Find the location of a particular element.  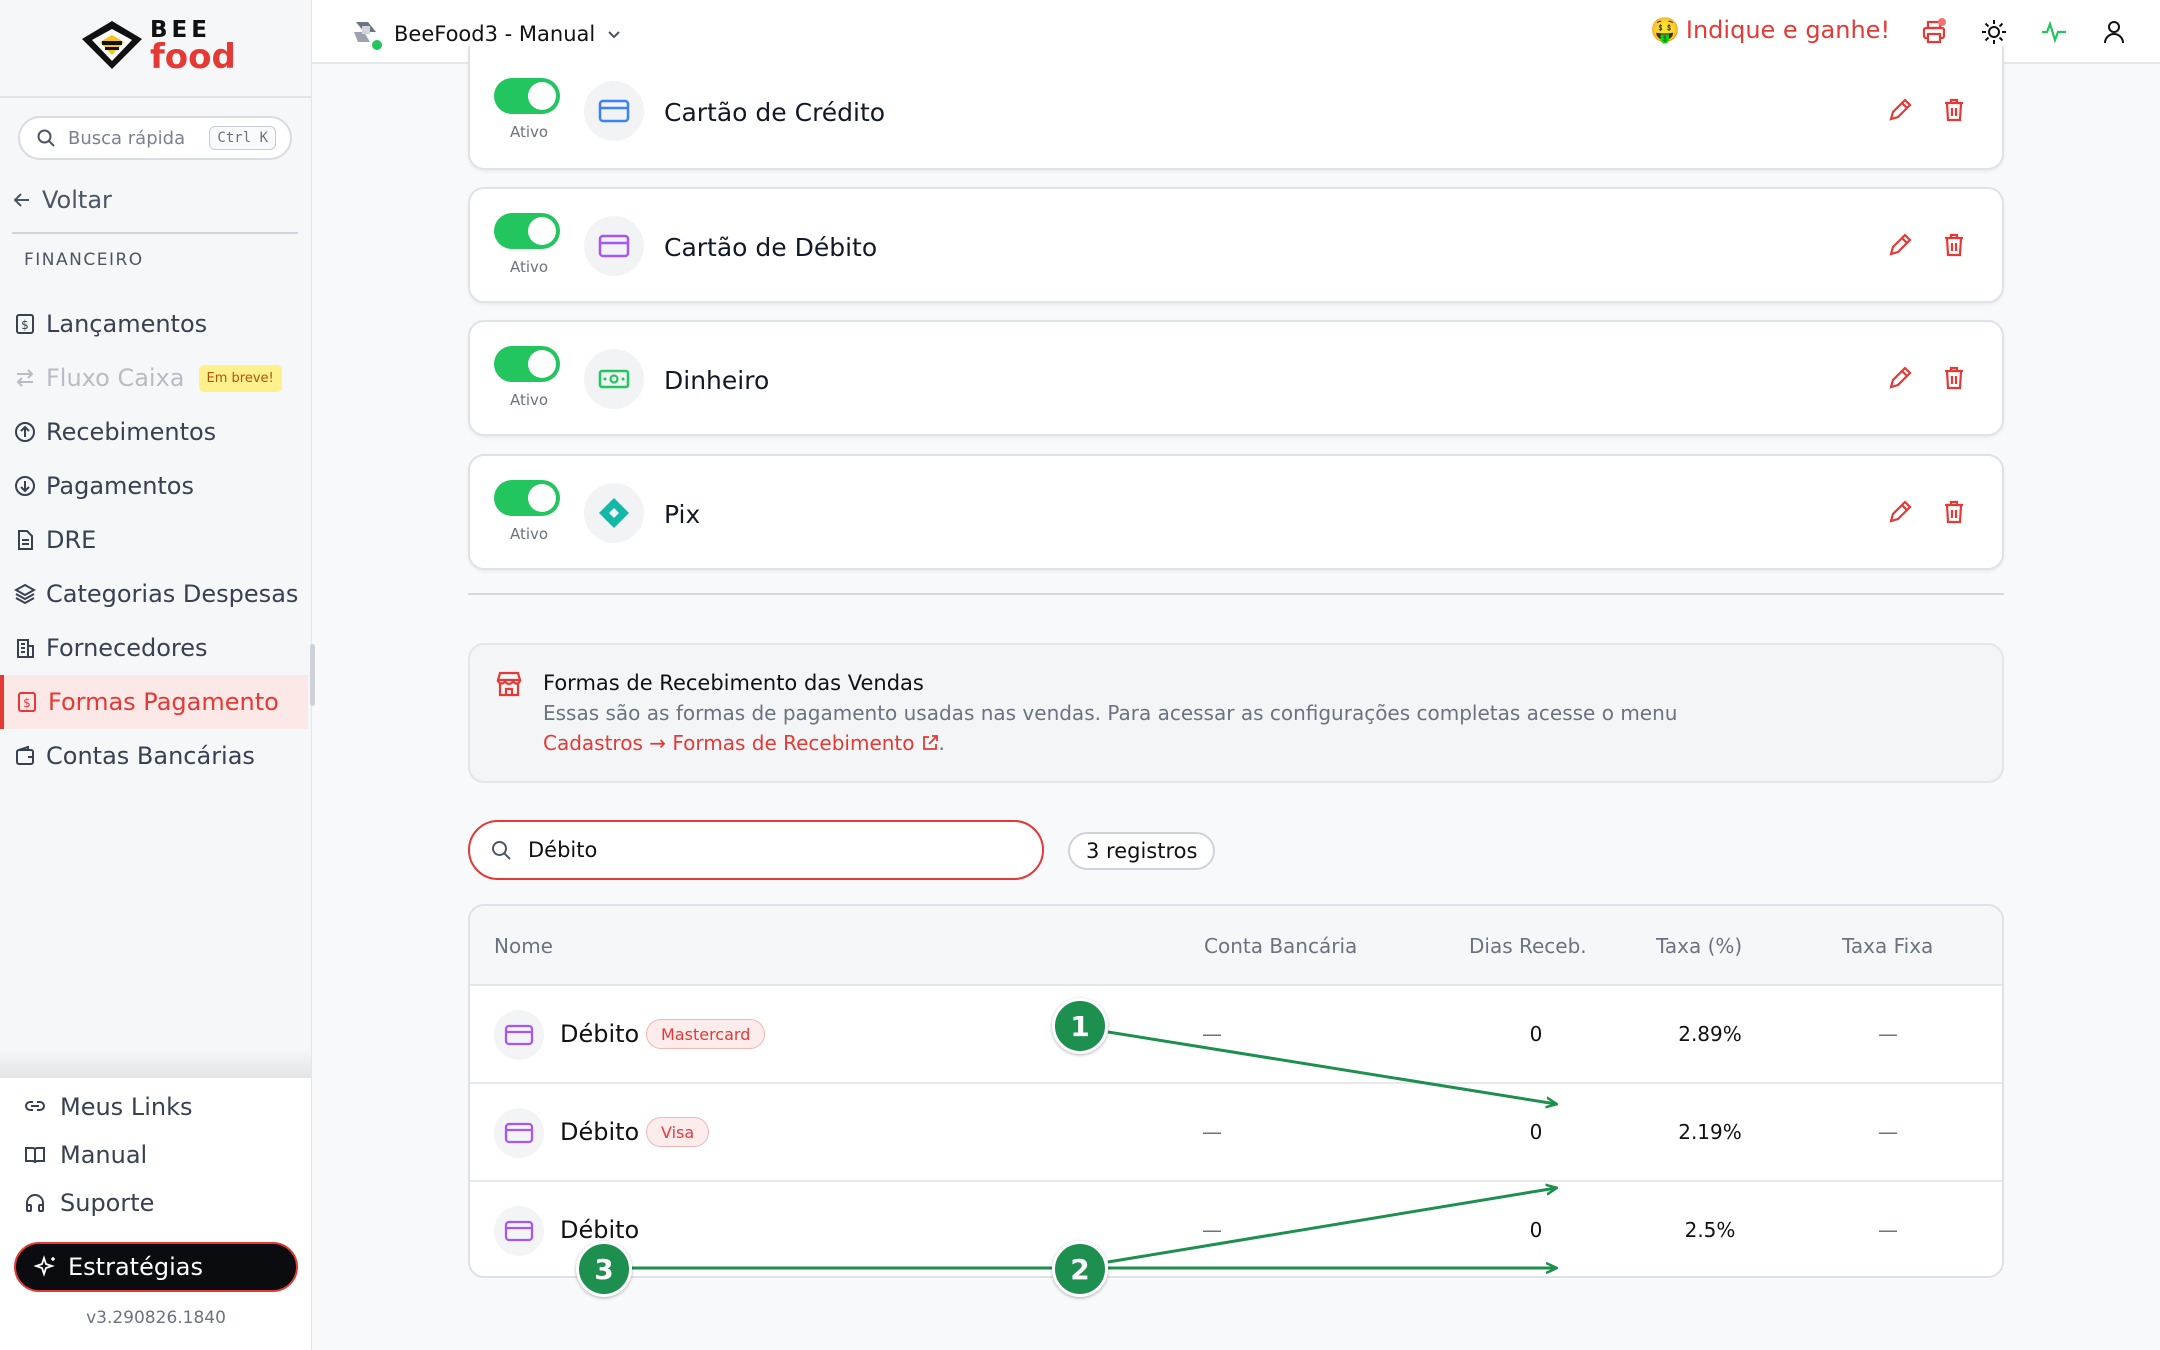

store-name: BeeFood3 - Manual is located at coordinates (495, 34).